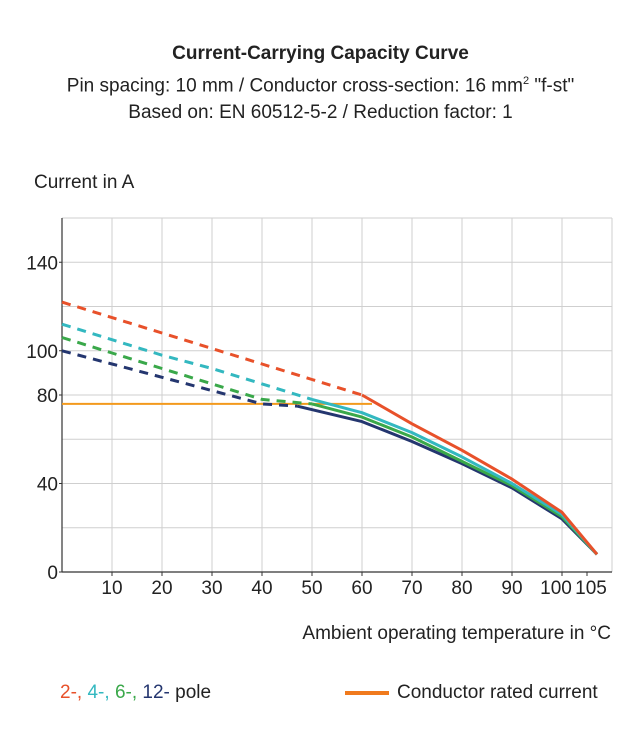 This screenshot has width=641, height=751. What do you see at coordinates (111, 588) in the screenshot?
I see `x-tick-label: 10` at bounding box center [111, 588].